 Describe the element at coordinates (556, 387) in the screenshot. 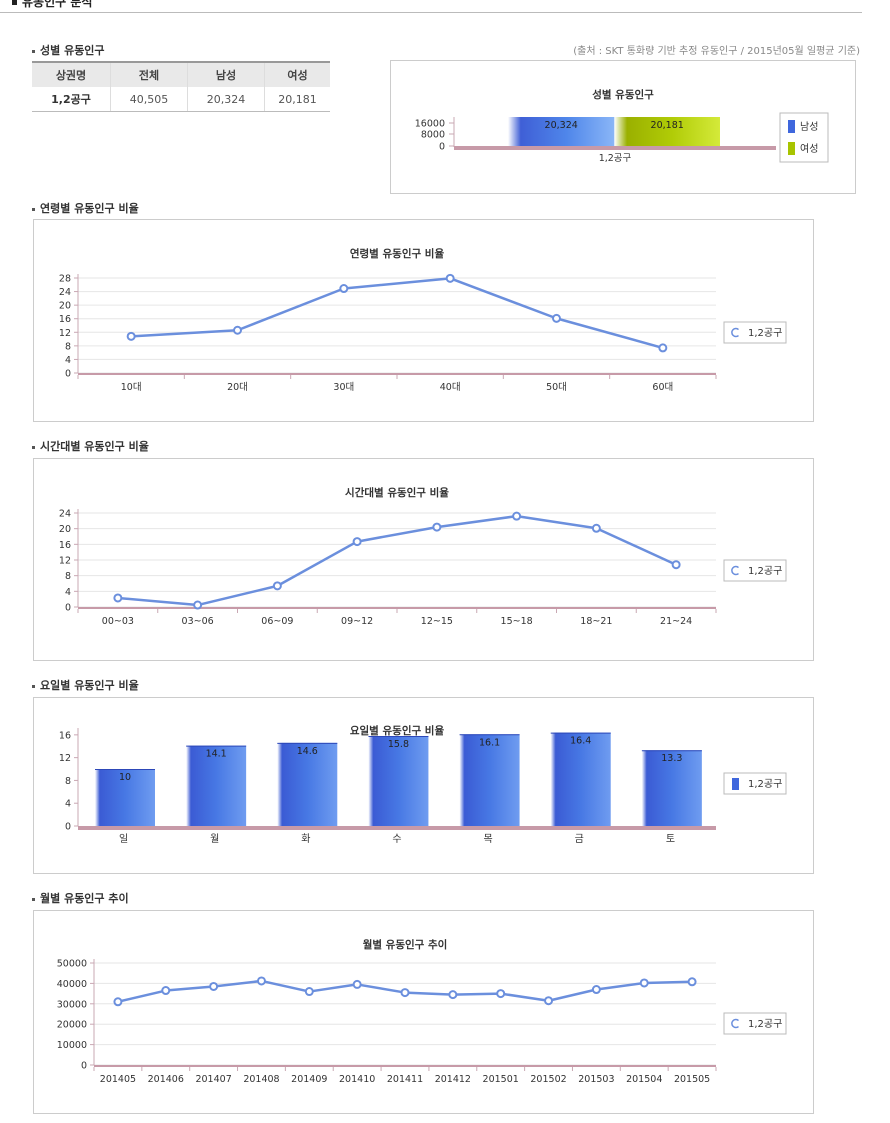

I see `x-tick-label: 50대` at that location.